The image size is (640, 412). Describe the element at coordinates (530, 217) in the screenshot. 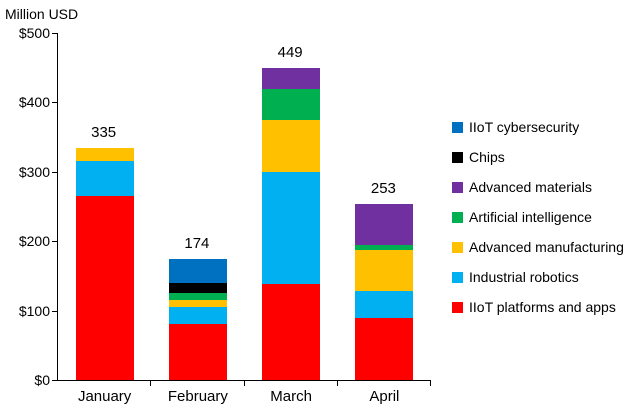

I see `legend-label: Artificial intelligence` at that location.